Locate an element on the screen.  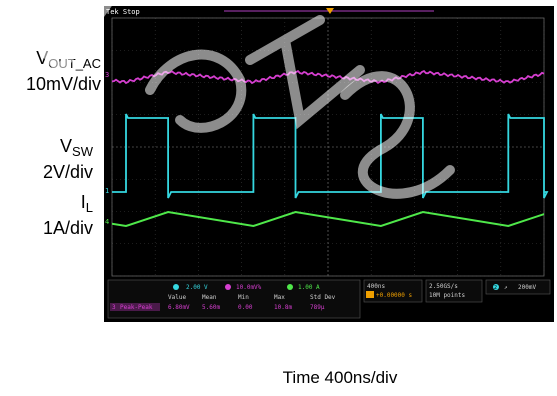
meas-min: 0.00 is located at coordinates (245, 307).